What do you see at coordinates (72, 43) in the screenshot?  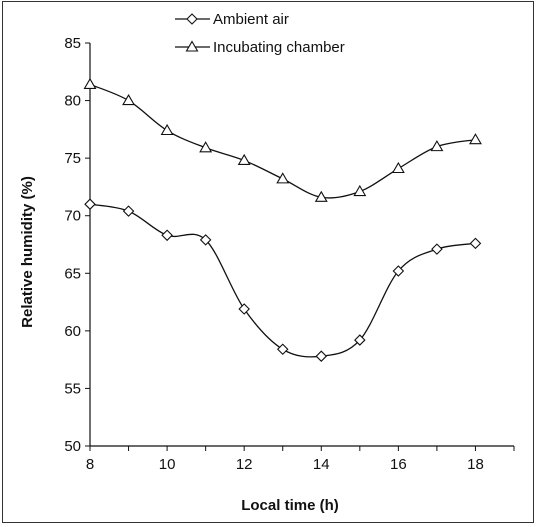 I see `y-tick-label: 85` at bounding box center [72, 43].